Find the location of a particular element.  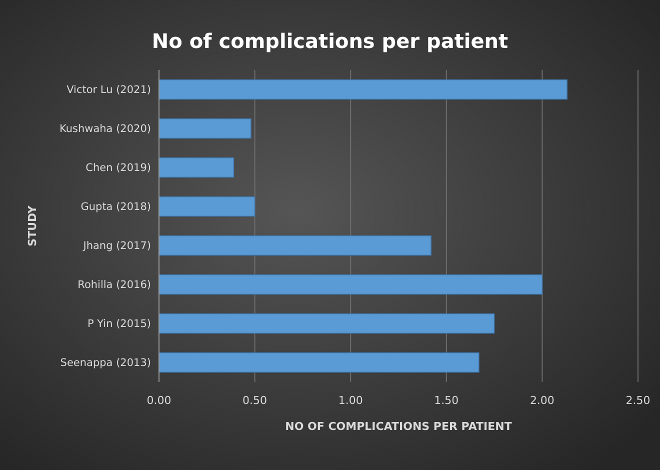

y-tick-label: P Yin (2015) is located at coordinates (119, 324).